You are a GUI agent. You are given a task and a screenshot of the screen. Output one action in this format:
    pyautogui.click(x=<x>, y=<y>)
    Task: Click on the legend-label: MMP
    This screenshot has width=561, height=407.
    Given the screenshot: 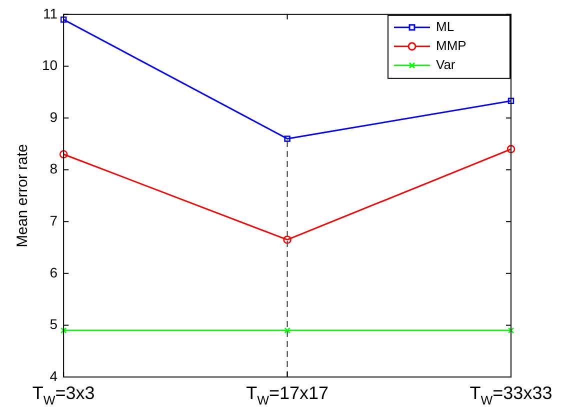 What is the action you would take?
    pyautogui.click(x=451, y=45)
    